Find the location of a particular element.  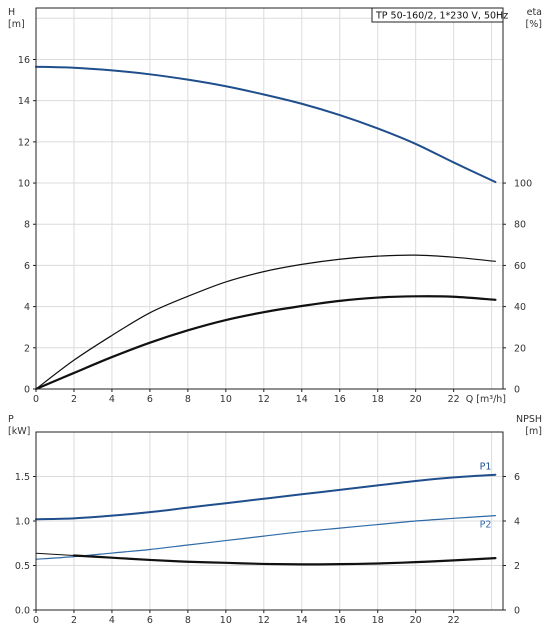

chart2-xtick-label-8: 16 is located at coordinates (340, 620).